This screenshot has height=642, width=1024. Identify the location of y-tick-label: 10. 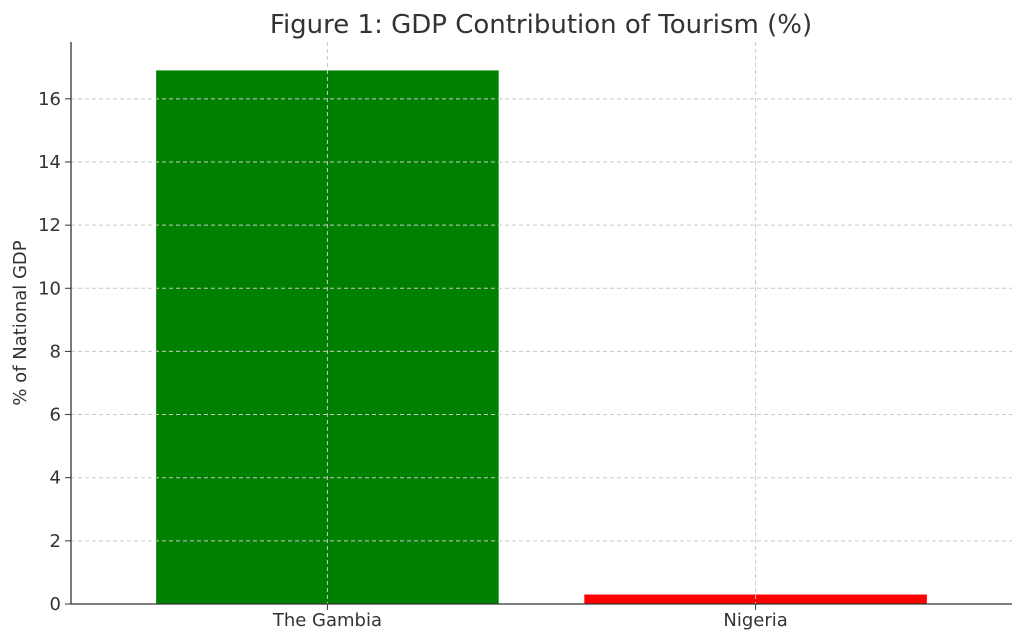
(49, 288).